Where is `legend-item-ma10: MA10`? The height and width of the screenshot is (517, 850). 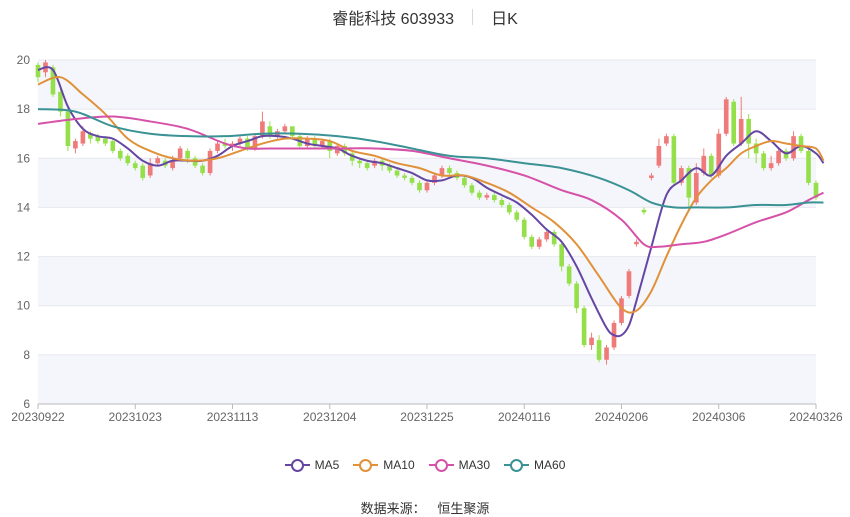 legend-item-ma10: MA10 is located at coordinates (384, 465).